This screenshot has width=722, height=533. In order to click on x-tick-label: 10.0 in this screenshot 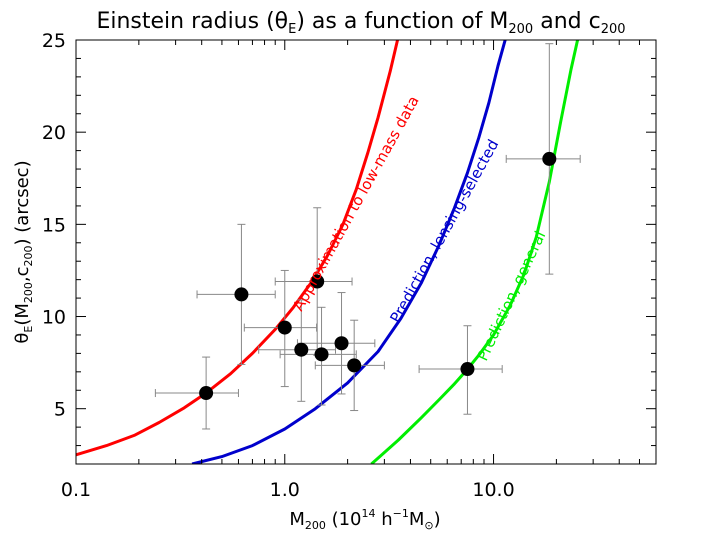, I will do `click(493, 490)`.